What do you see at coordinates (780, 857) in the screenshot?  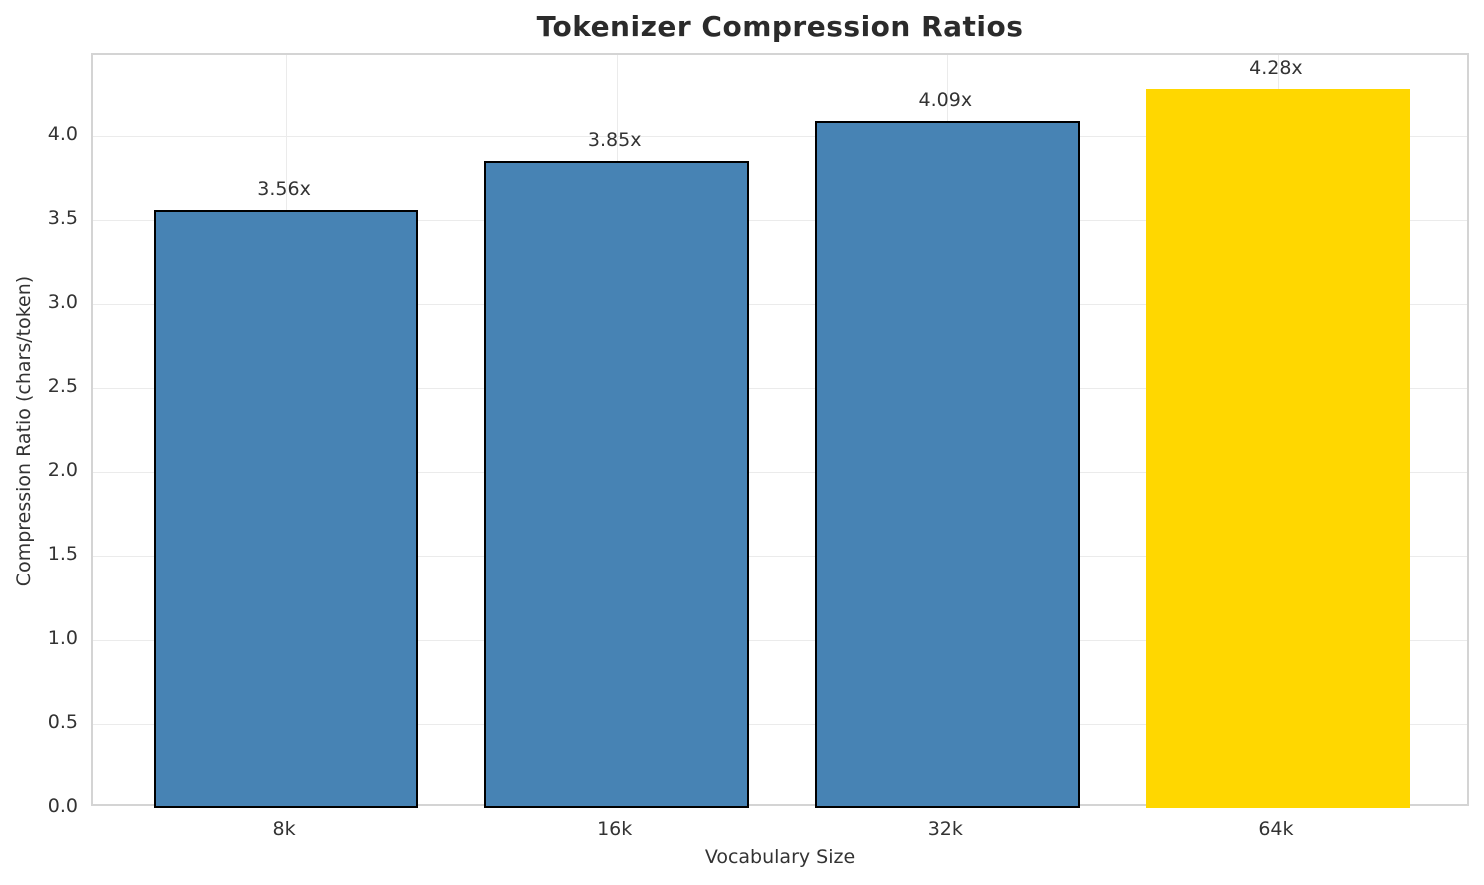 I see `x-axis-label: Vocabulary Size` at bounding box center [780, 857].